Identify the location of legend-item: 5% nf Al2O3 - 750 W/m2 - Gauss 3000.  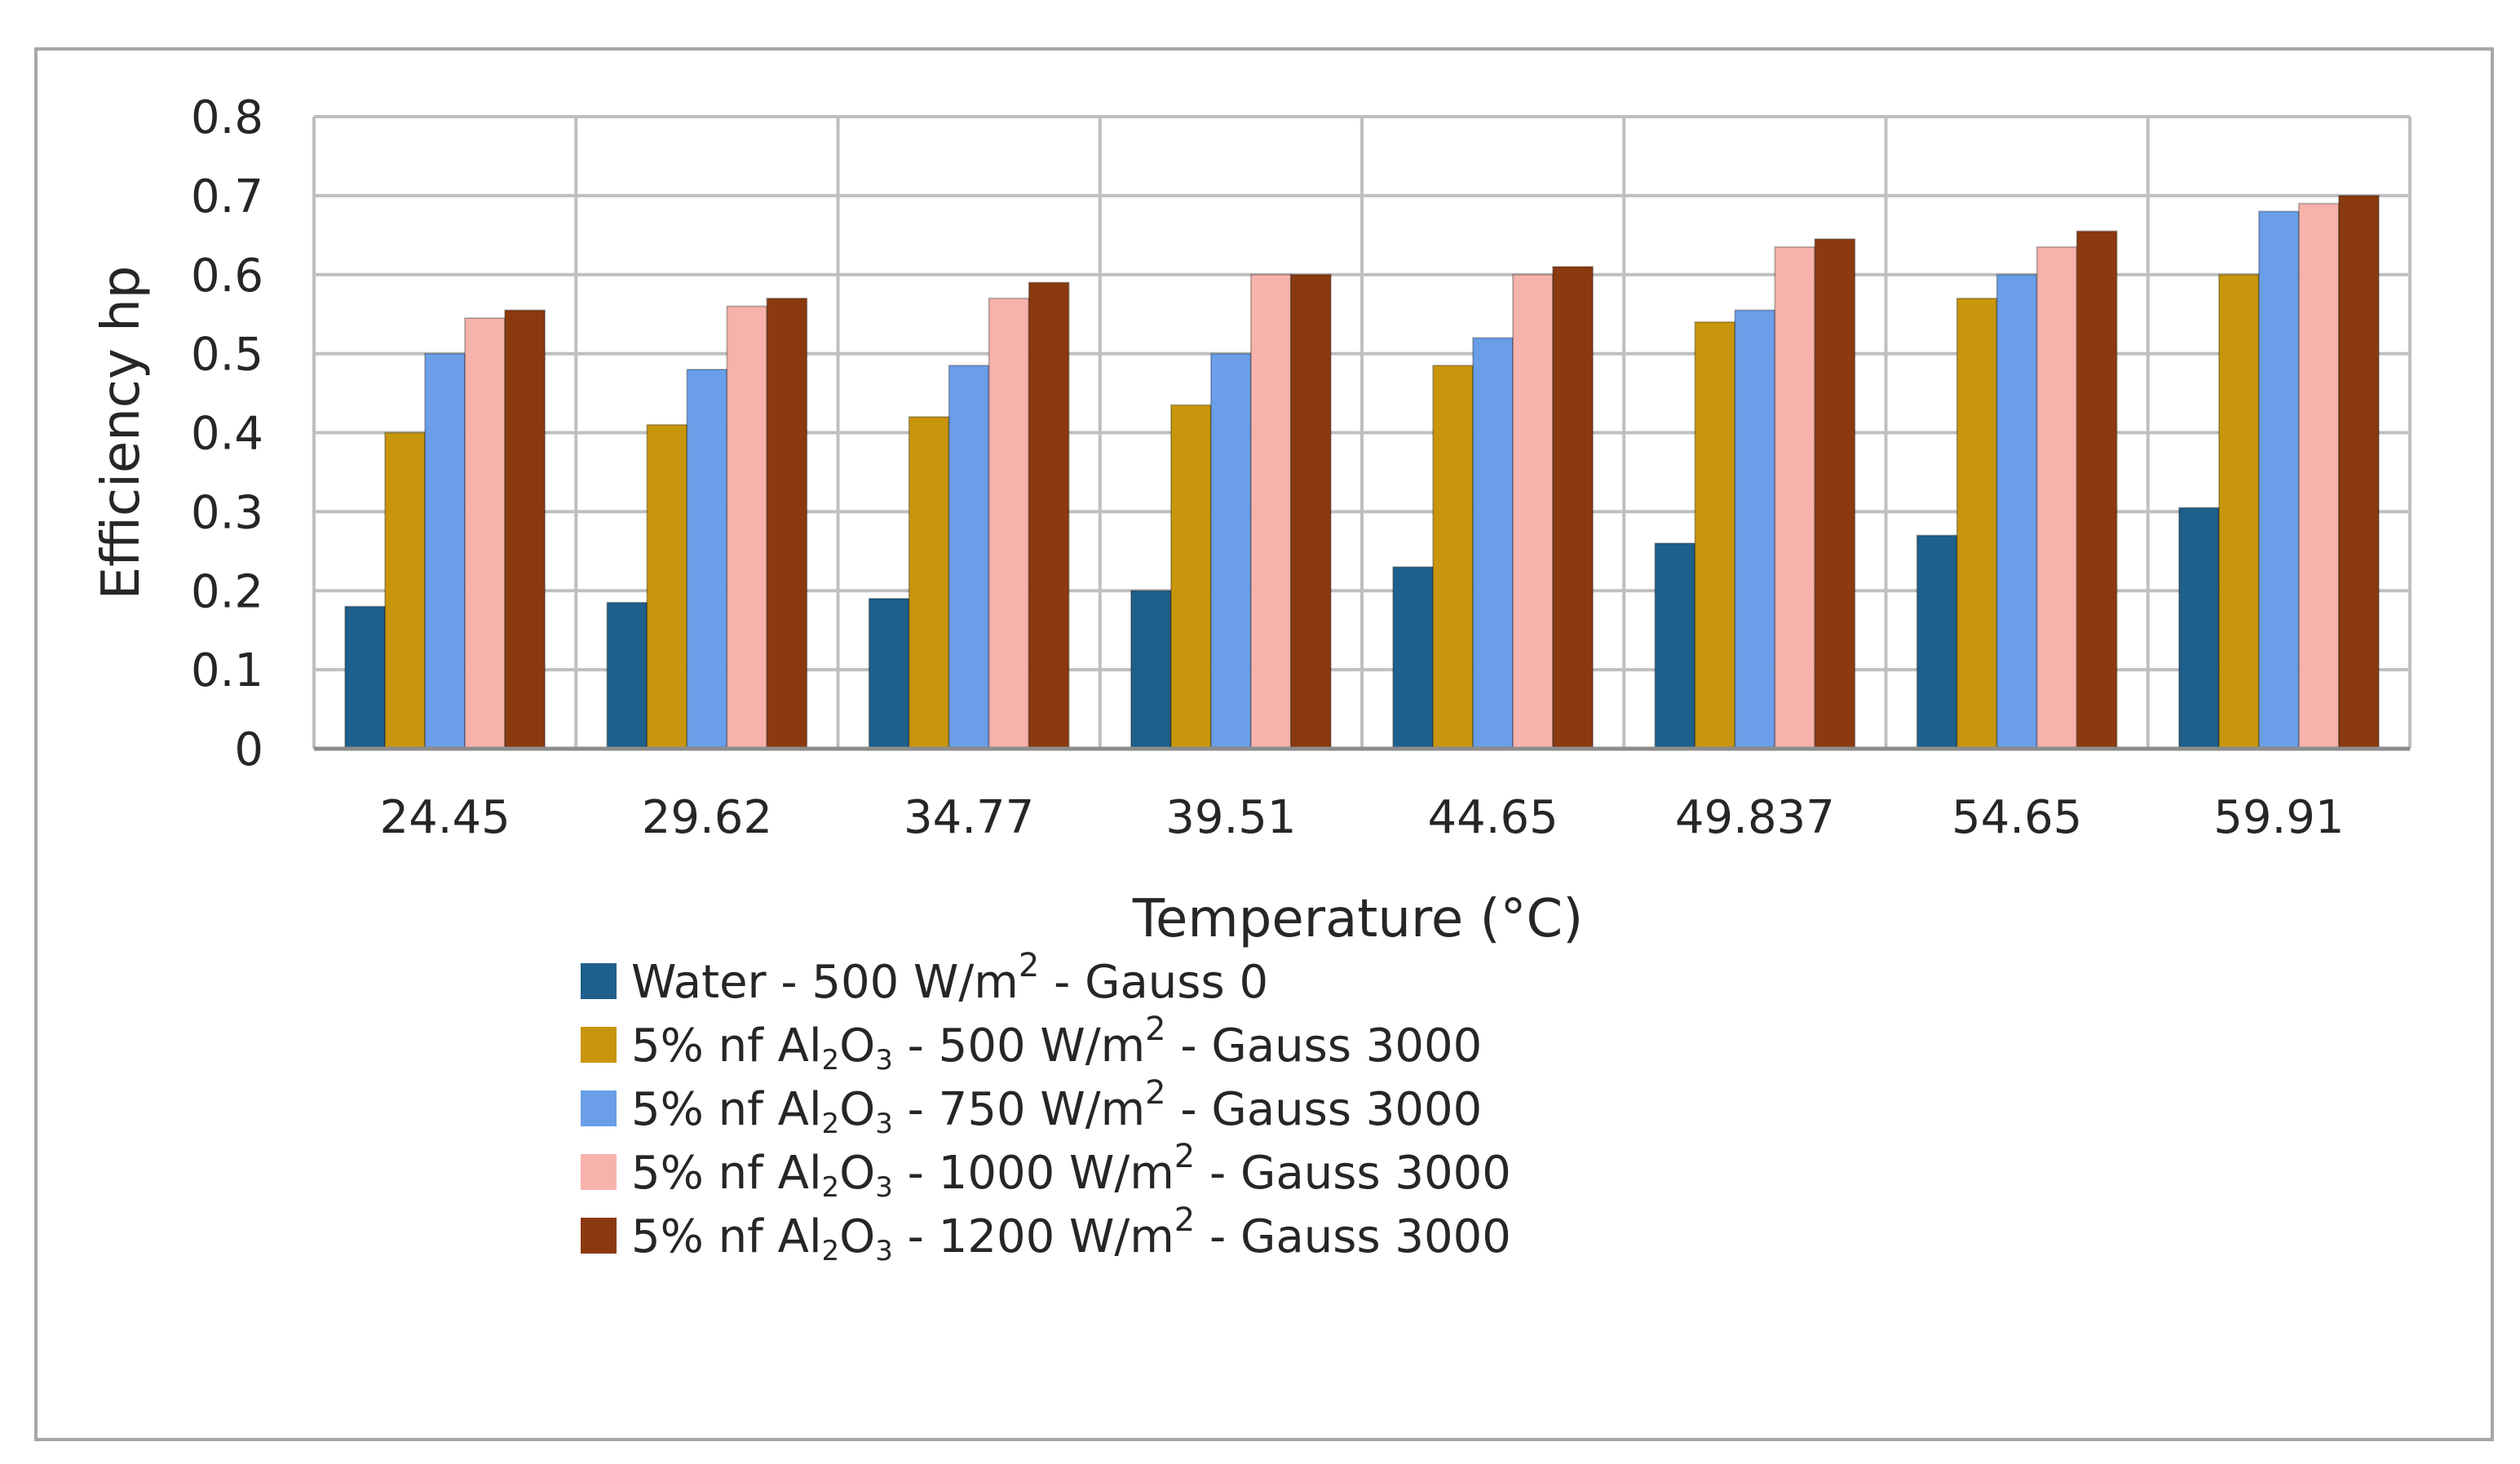
(1031, 1107).